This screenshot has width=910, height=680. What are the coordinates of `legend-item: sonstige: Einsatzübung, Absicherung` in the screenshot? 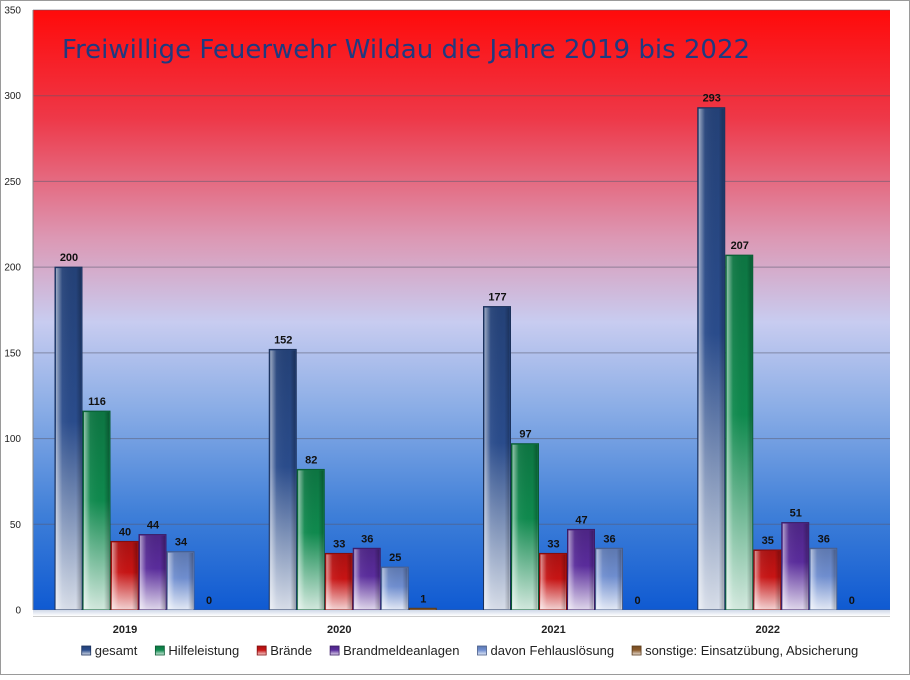 It's located at (744, 650).